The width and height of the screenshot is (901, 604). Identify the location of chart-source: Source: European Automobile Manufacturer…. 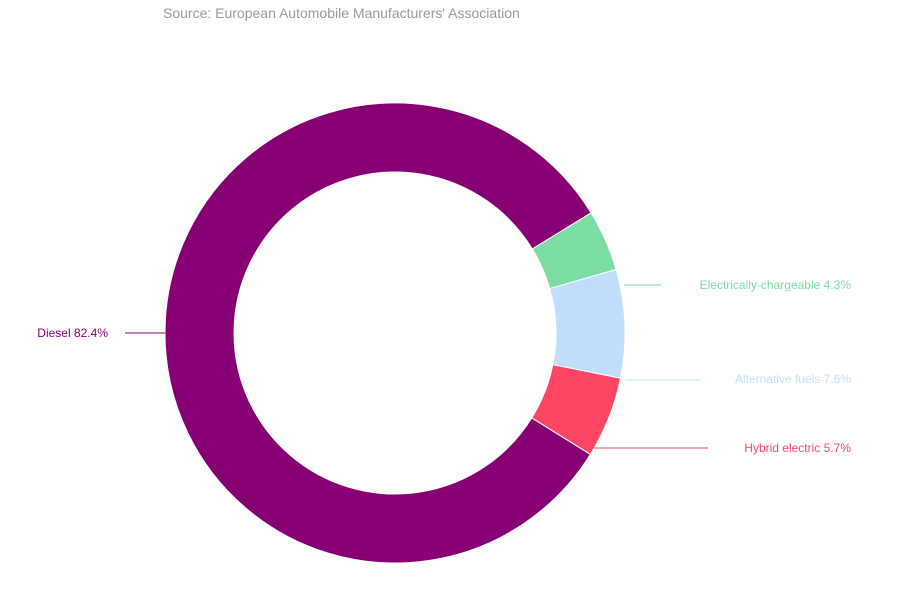
(341, 13).